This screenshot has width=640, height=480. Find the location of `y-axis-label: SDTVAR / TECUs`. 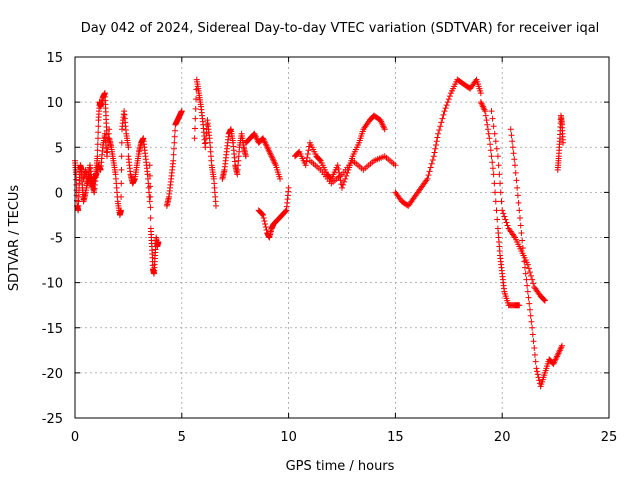

y-axis-label: SDTVAR / TECUs is located at coordinates (14, 238).